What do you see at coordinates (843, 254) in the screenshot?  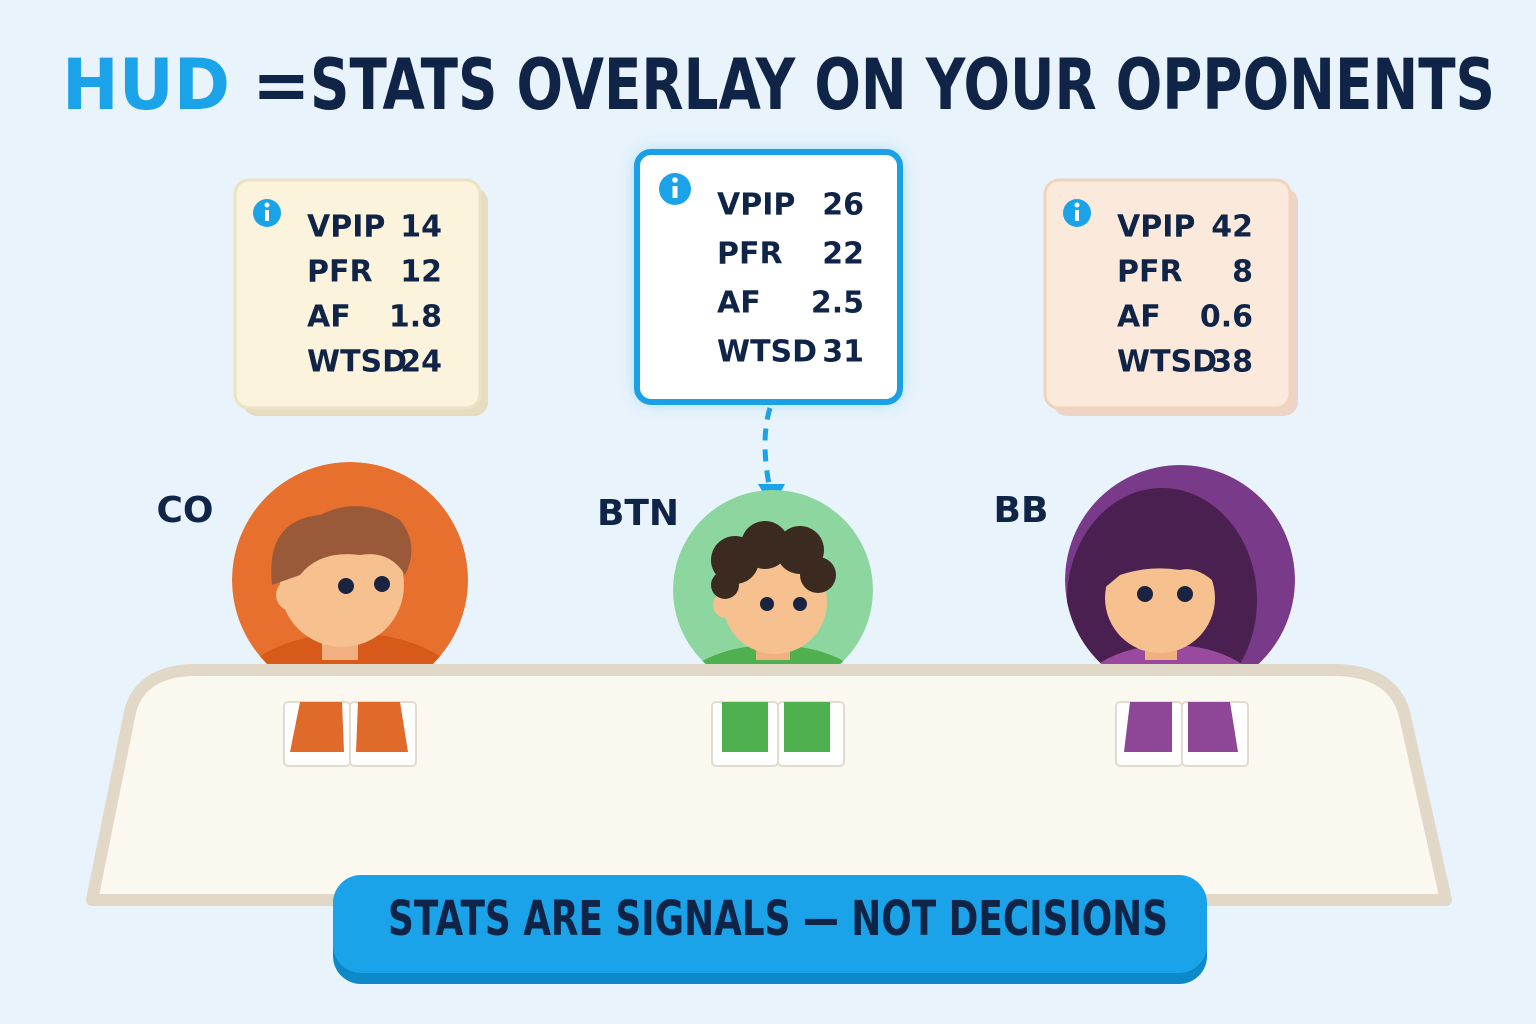 I see `stat-value: 22` at bounding box center [843, 254].